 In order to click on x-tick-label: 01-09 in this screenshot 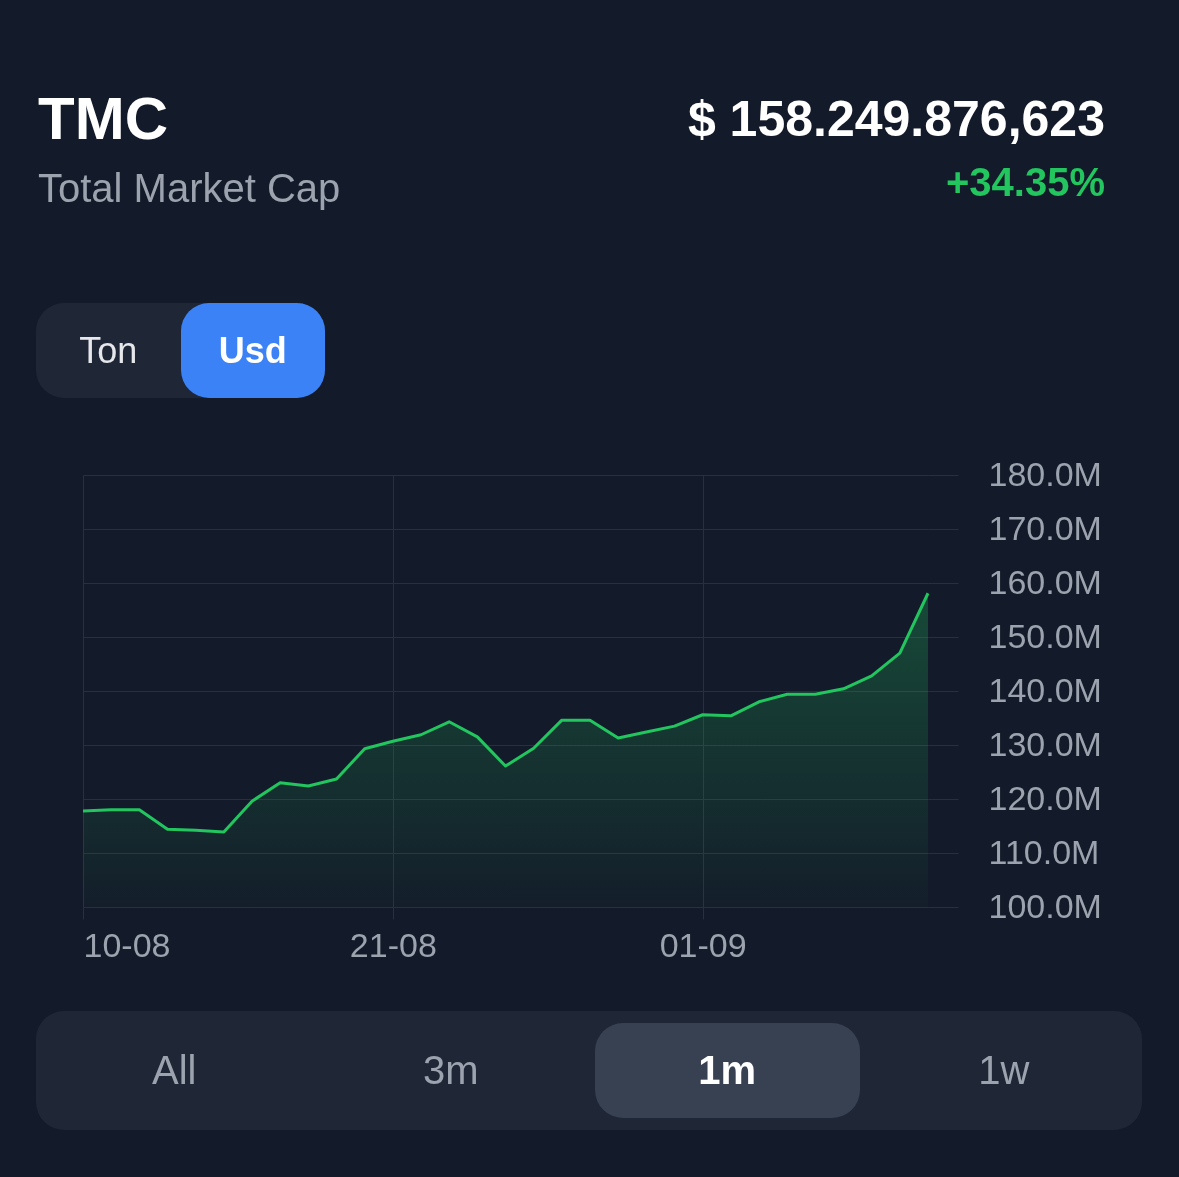, I will do `click(703, 944)`.